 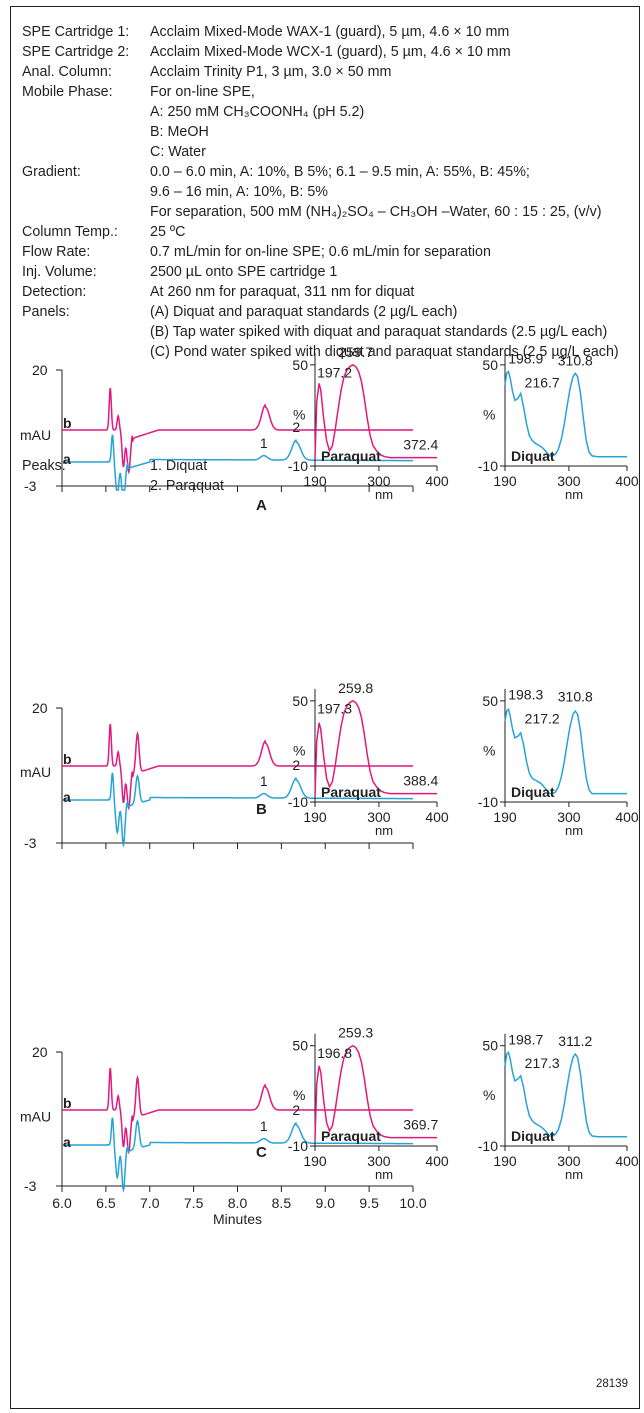 I want to click on condition-label: SPE Cartridge 1:, so click(x=76, y=32).